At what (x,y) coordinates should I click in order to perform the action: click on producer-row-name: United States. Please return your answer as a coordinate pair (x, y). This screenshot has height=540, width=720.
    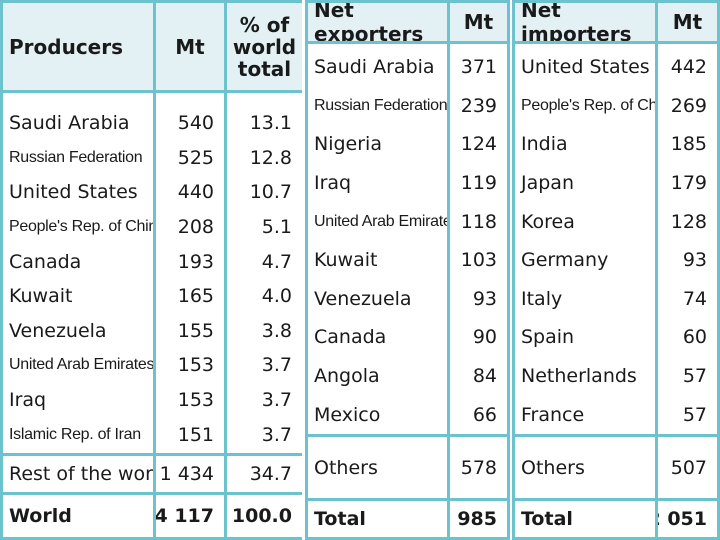
    Looking at the image, I should click on (73, 192).